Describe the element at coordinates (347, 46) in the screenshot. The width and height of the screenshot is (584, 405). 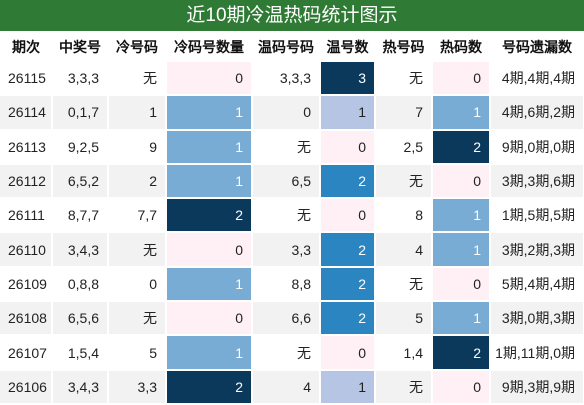
I see `column-header: 温号数` at that location.